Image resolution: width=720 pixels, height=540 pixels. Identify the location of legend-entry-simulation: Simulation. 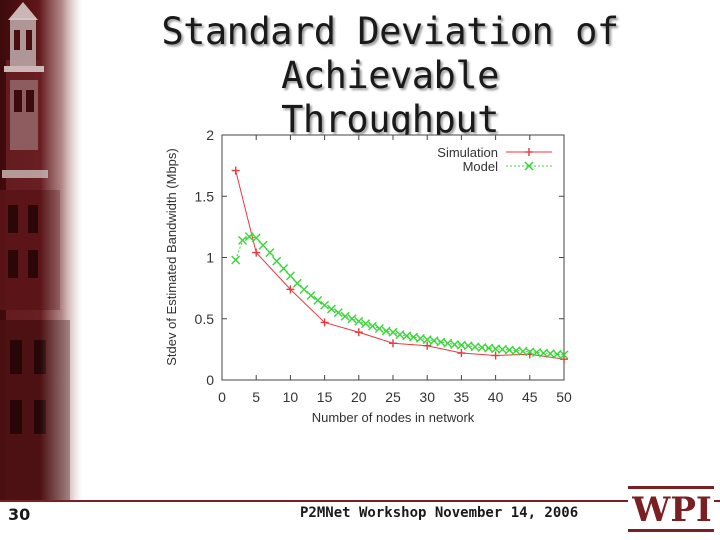
(494, 152).